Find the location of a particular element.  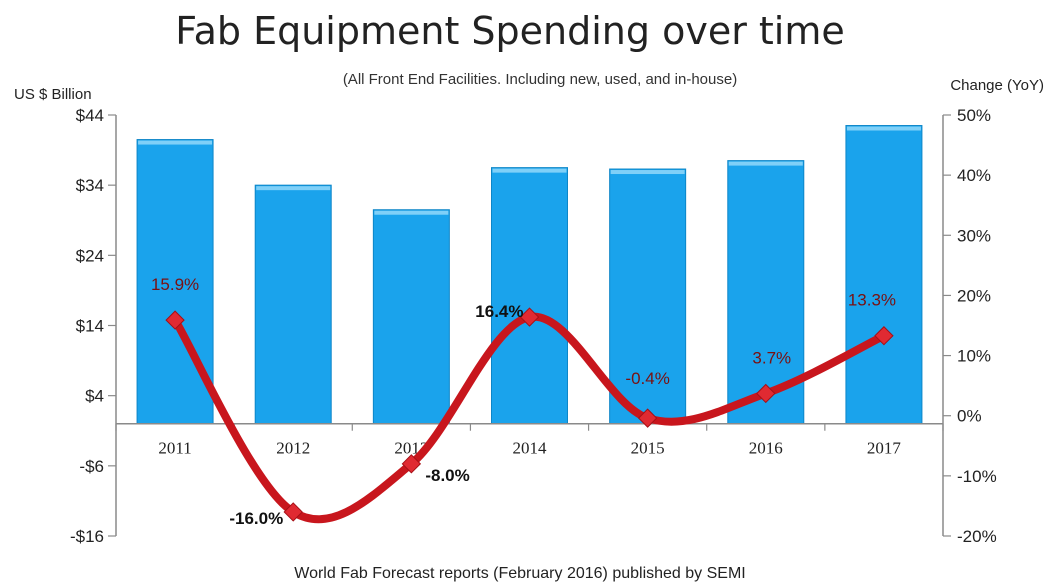

x-tick-label-2016: 2016 is located at coordinates (766, 448).